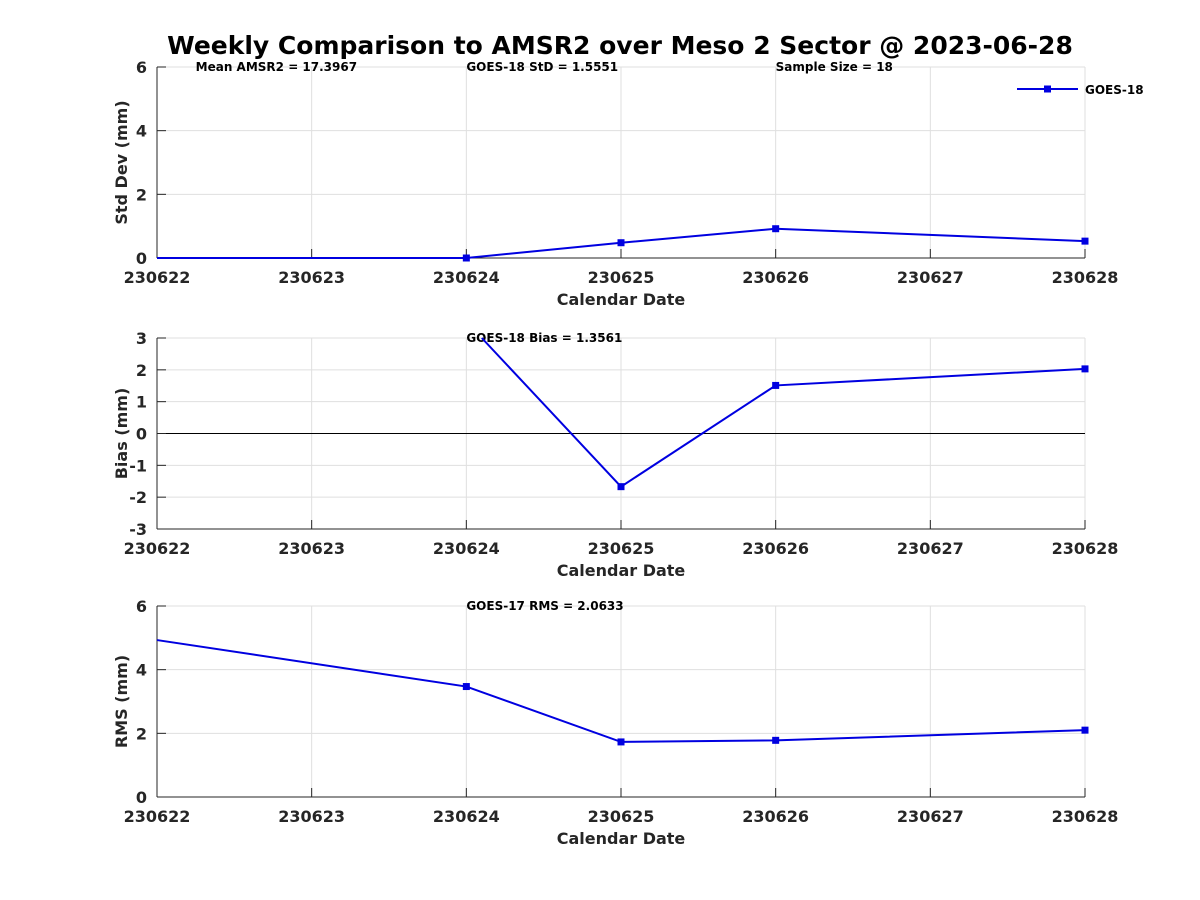 Image resolution: width=1200 pixels, height=900 pixels. What do you see at coordinates (138, 529) in the screenshot?
I see `y-tick-label: -3` at bounding box center [138, 529].